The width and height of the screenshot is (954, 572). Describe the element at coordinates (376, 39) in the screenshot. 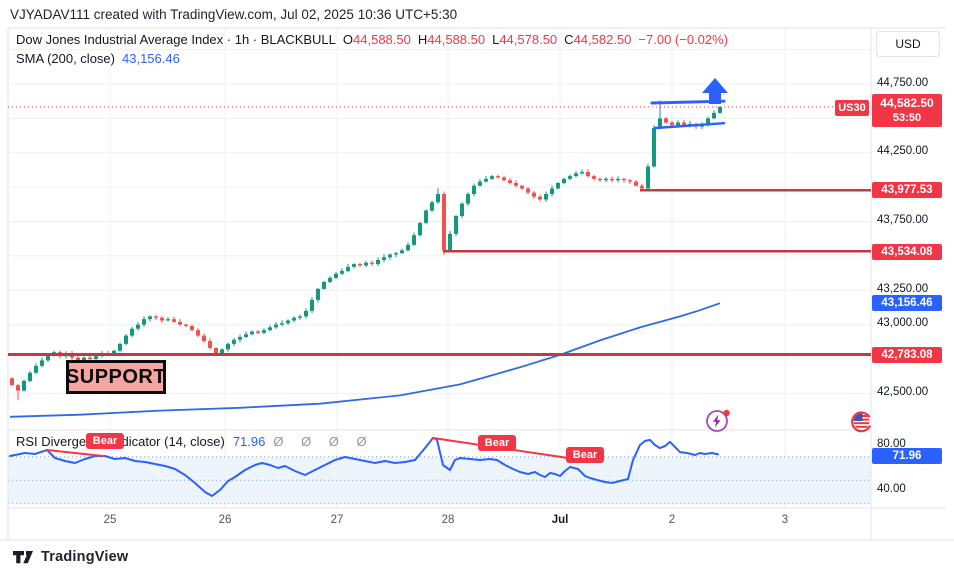

I see `ohlc-open: O44,588.50` at that location.